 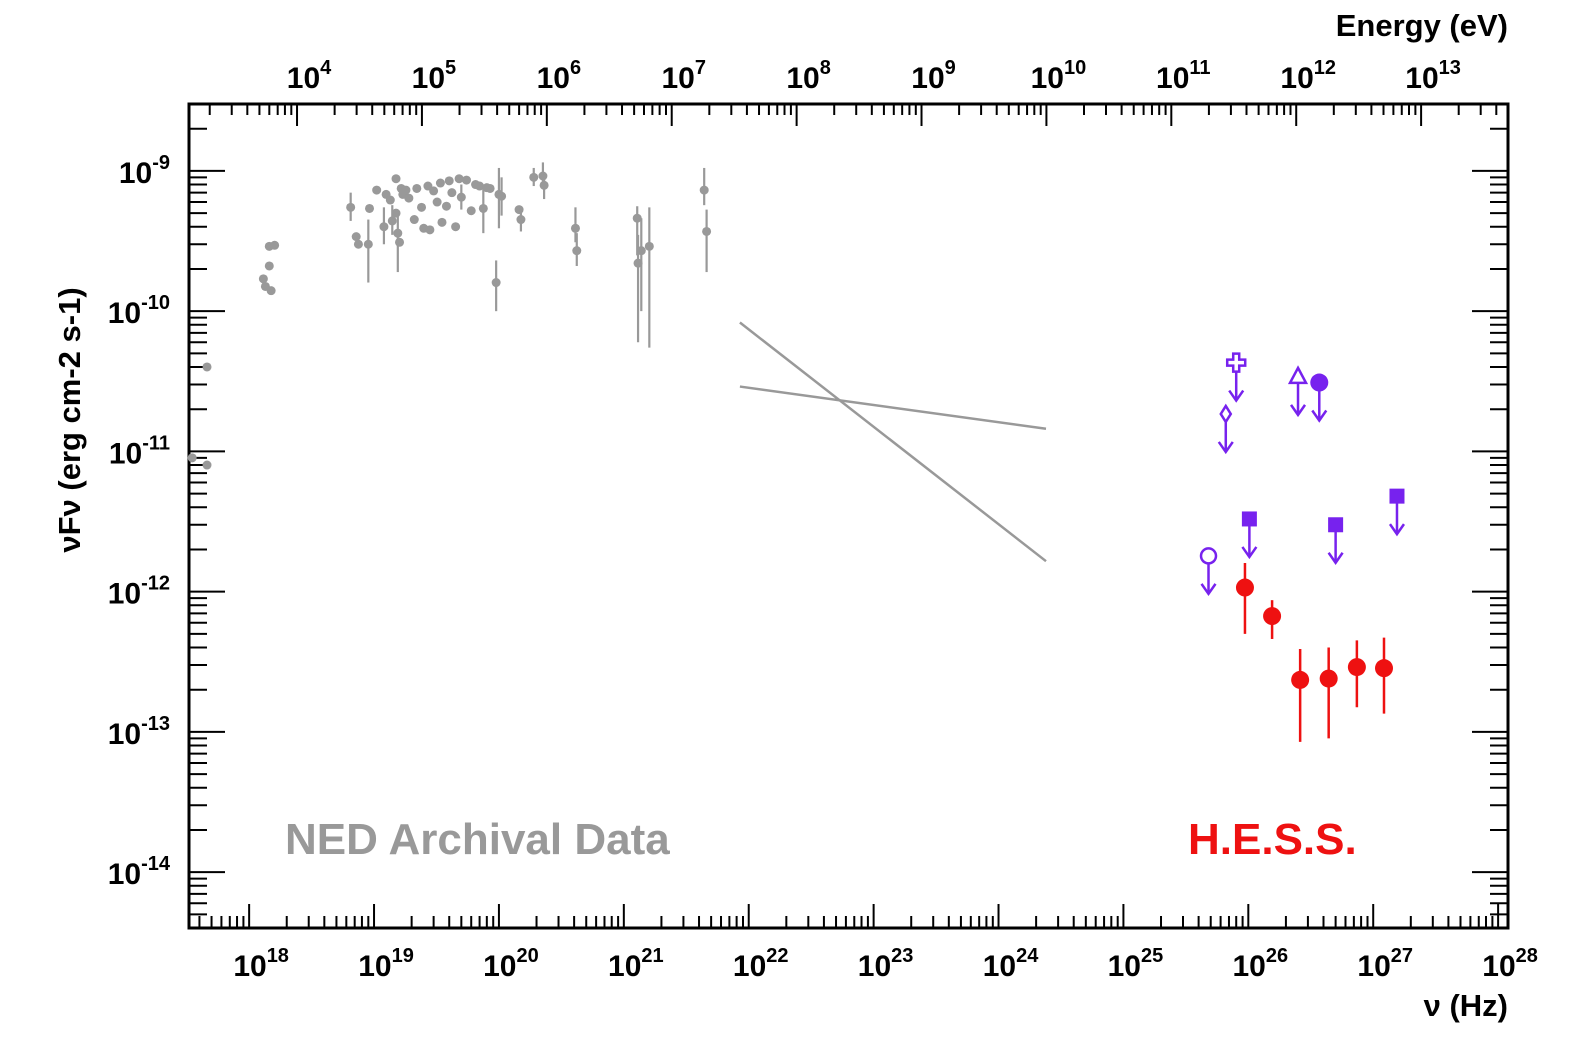 What do you see at coordinates (1422, 25) in the screenshot?
I see `x2-axis-title: Energy (eV)` at bounding box center [1422, 25].